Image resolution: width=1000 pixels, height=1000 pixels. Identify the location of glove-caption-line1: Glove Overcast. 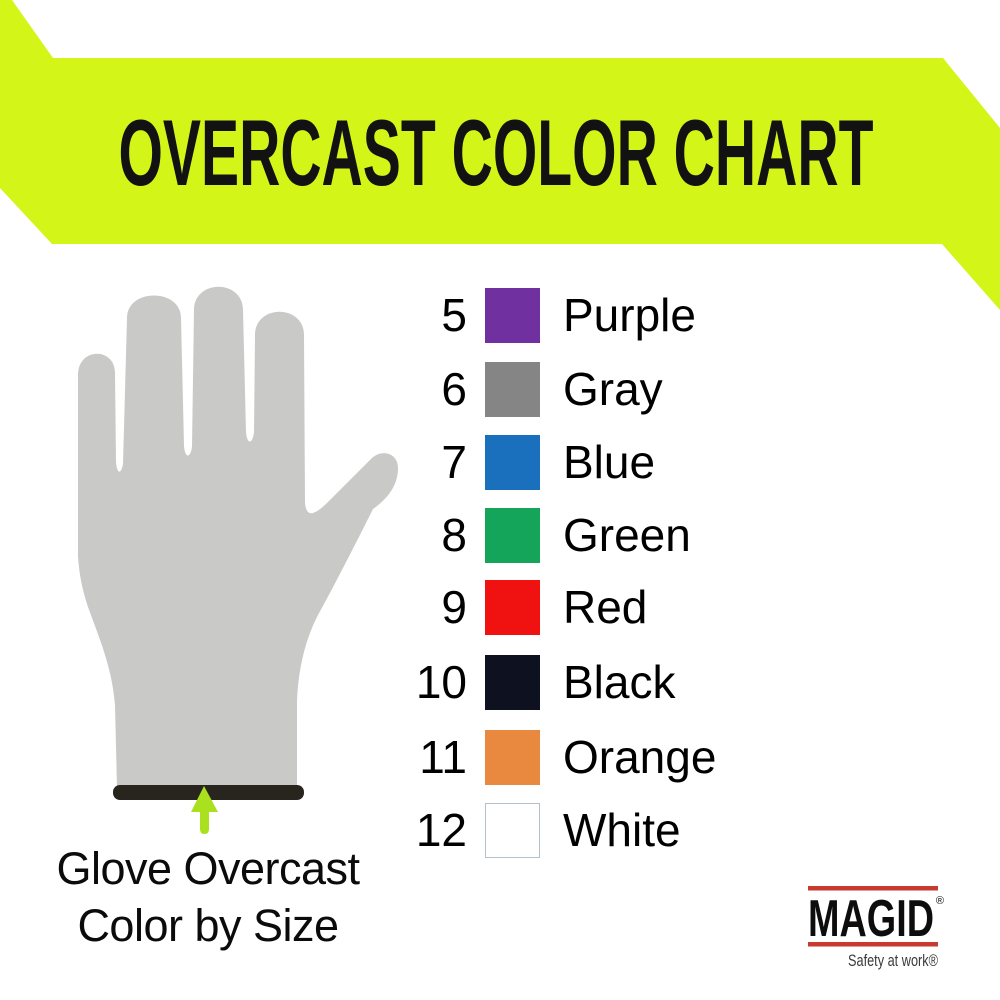
(208, 868).